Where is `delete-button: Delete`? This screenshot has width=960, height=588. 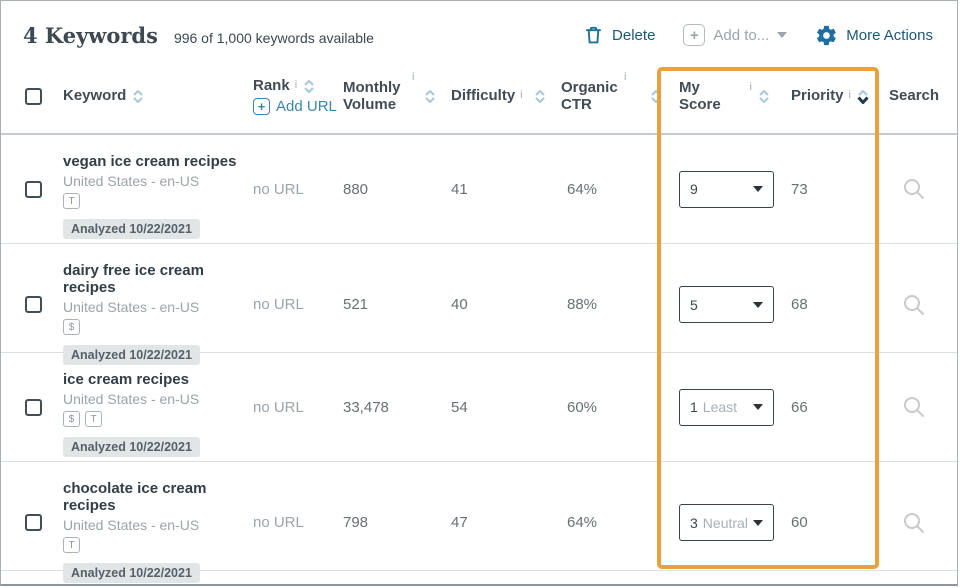 delete-button: Delete is located at coordinates (619, 35).